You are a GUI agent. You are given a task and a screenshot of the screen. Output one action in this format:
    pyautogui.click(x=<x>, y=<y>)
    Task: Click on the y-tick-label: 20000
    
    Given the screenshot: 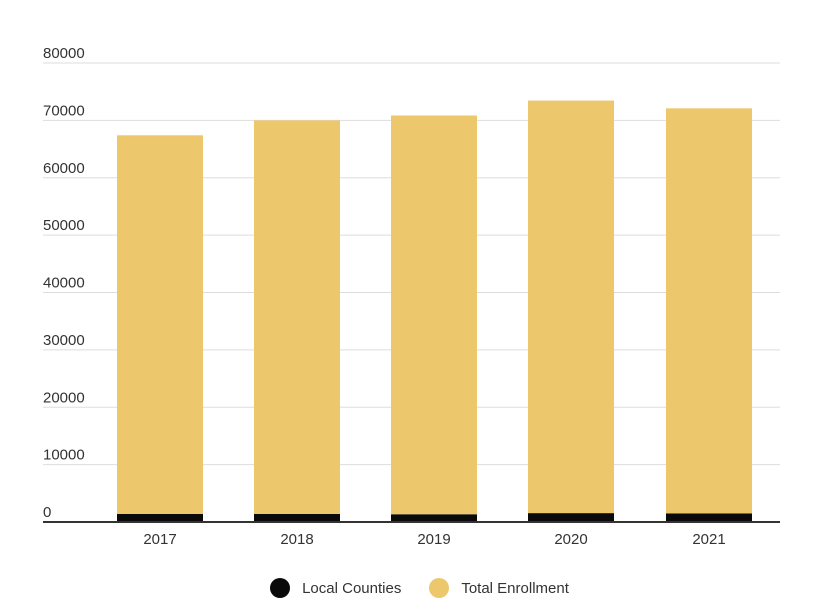 What is the action you would take?
    pyautogui.click(x=64, y=397)
    